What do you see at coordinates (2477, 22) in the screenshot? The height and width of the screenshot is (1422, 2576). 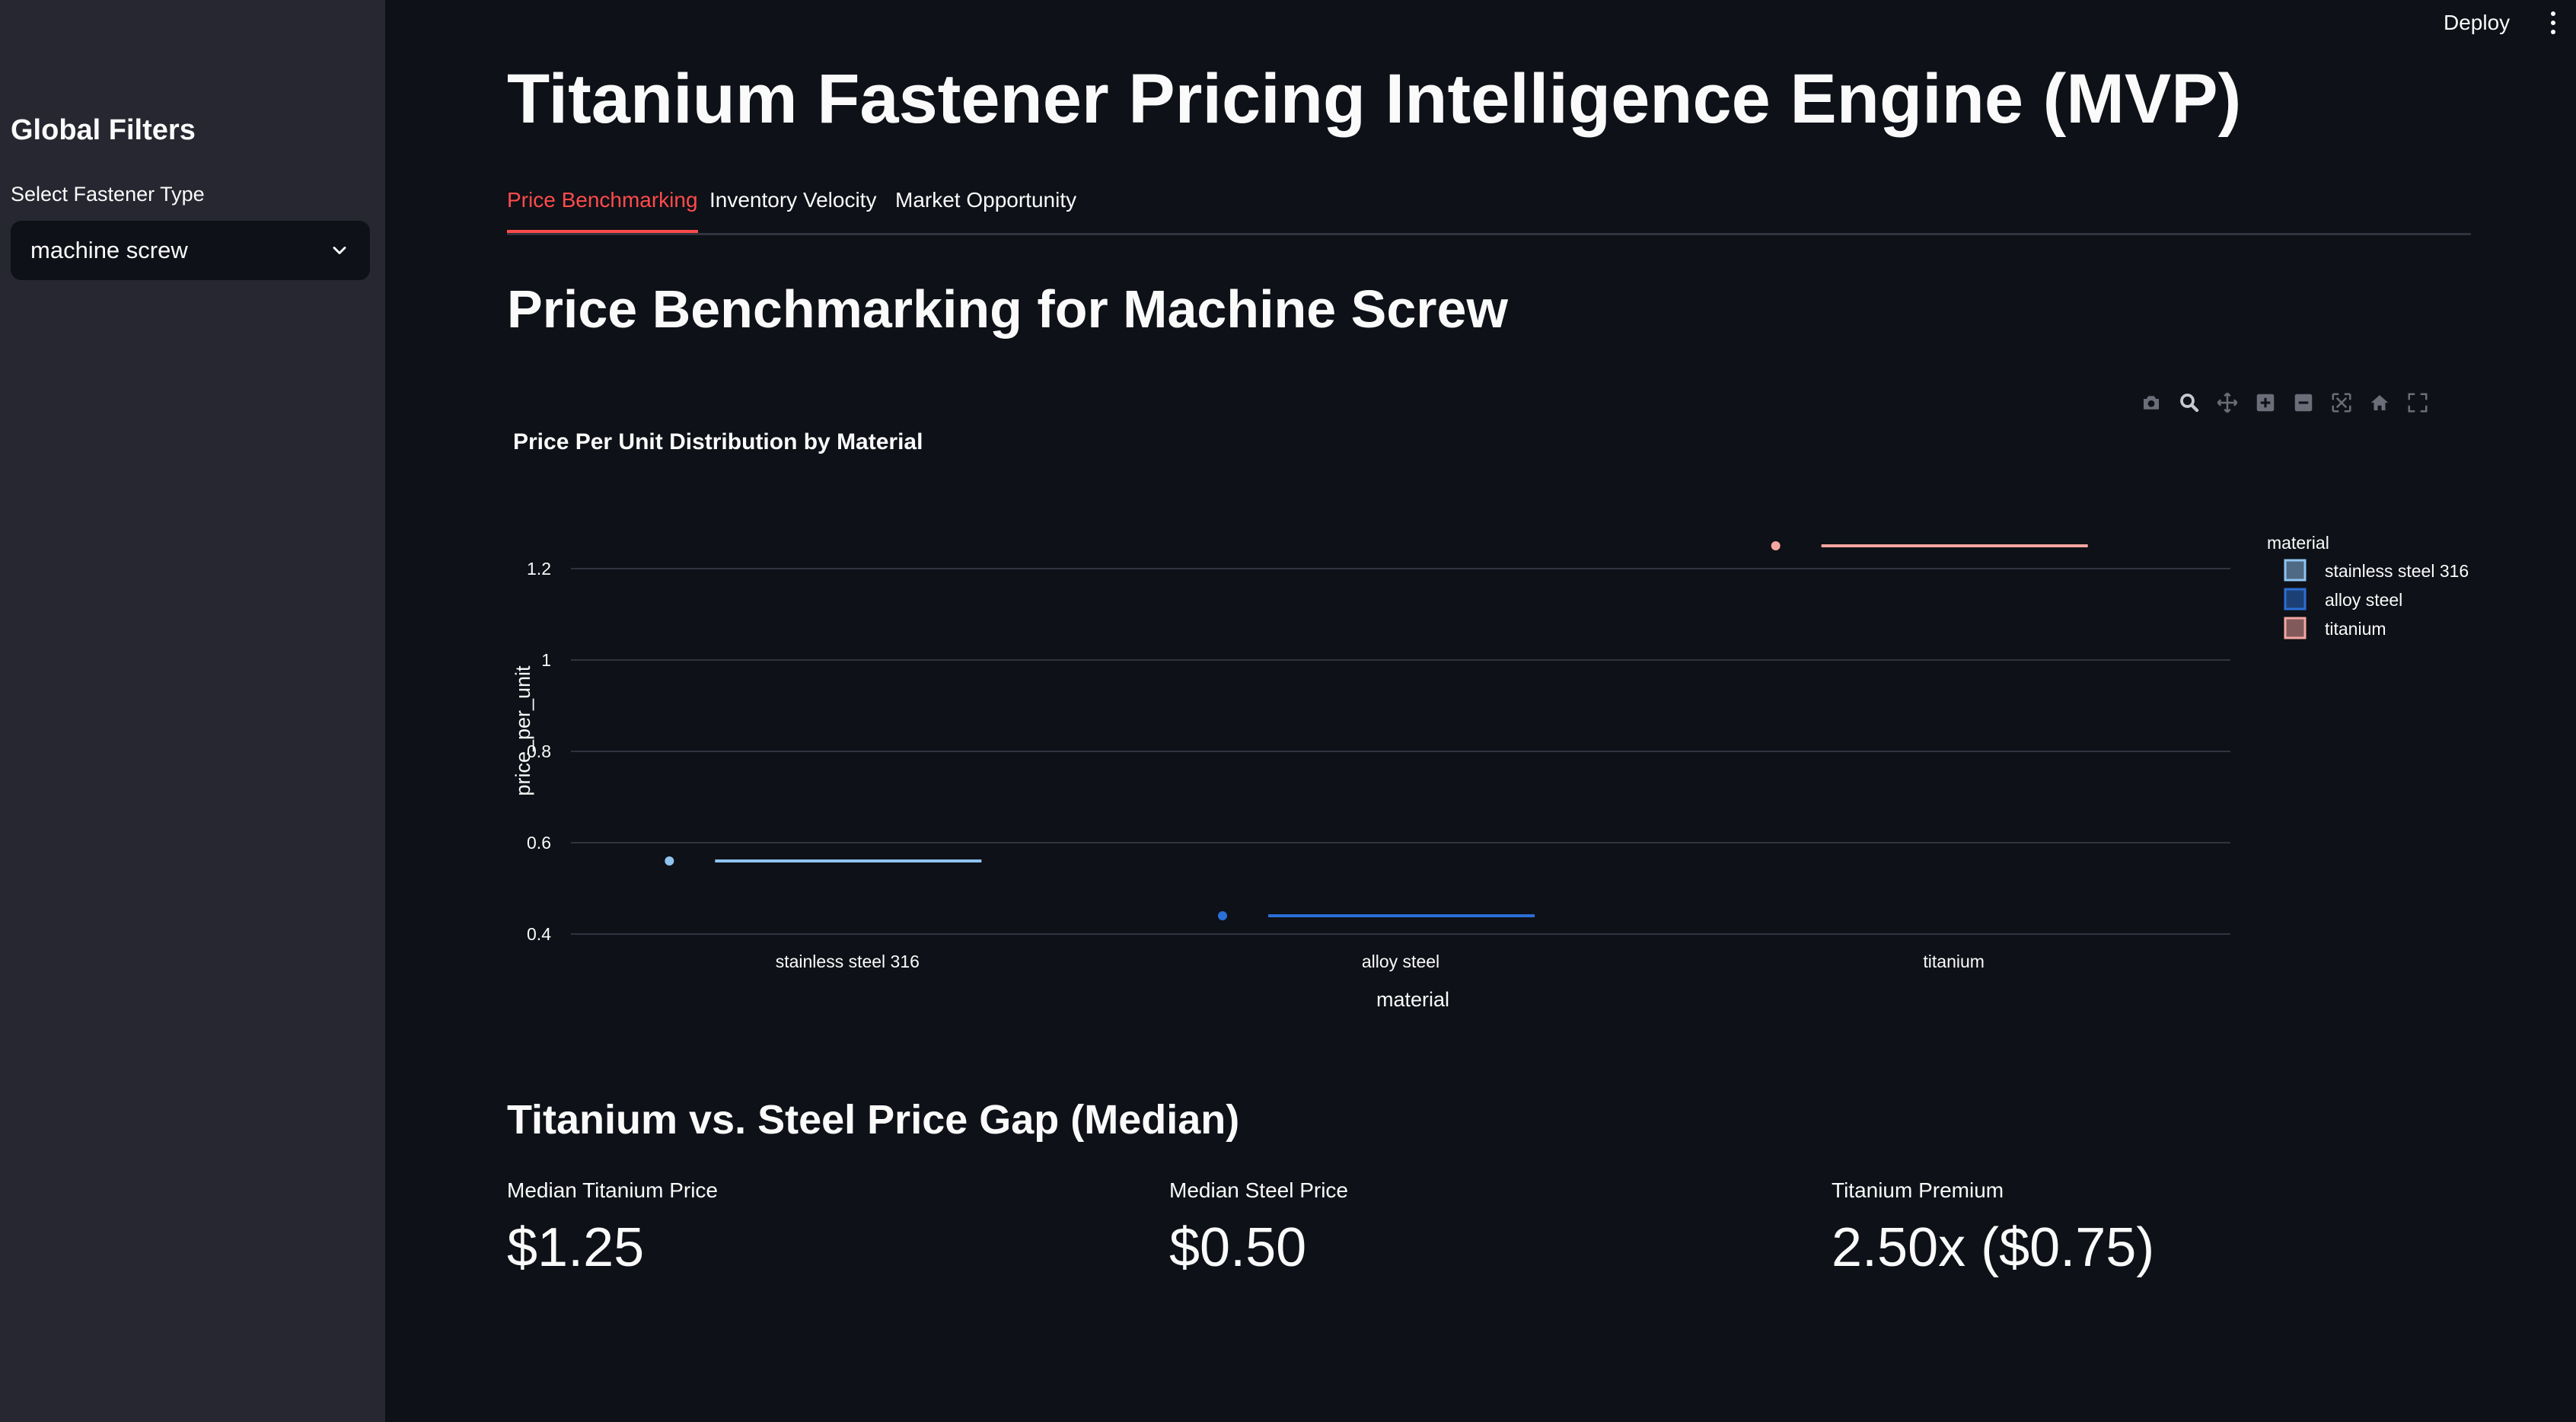 I see `deploy-button: Deploy` at bounding box center [2477, 22].